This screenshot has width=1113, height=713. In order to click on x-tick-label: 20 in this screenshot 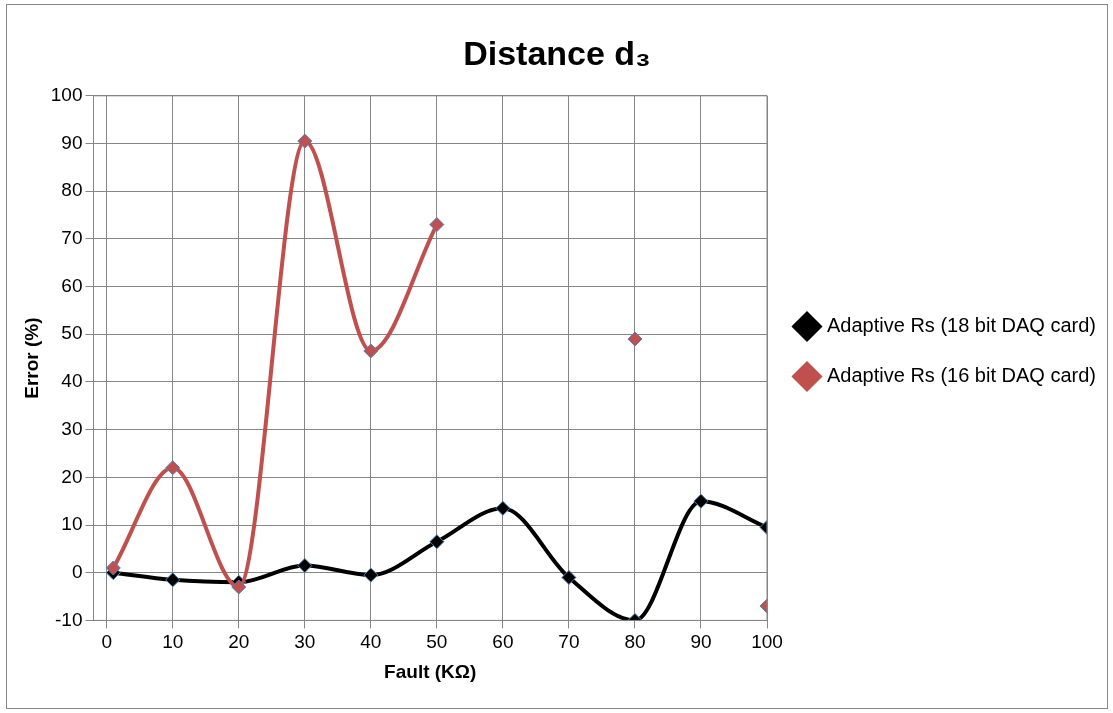, I will do `click(239, 642)`.